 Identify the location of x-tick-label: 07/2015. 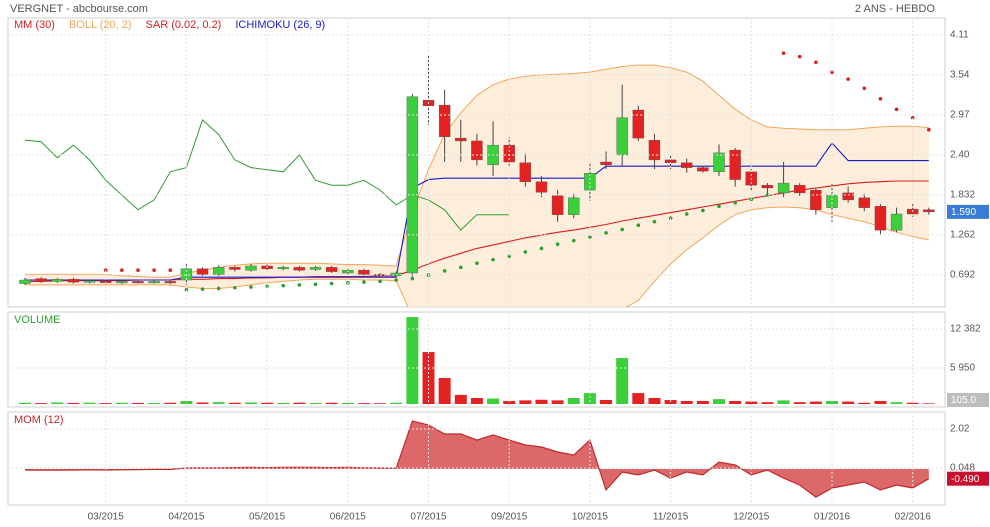
(428, 517).